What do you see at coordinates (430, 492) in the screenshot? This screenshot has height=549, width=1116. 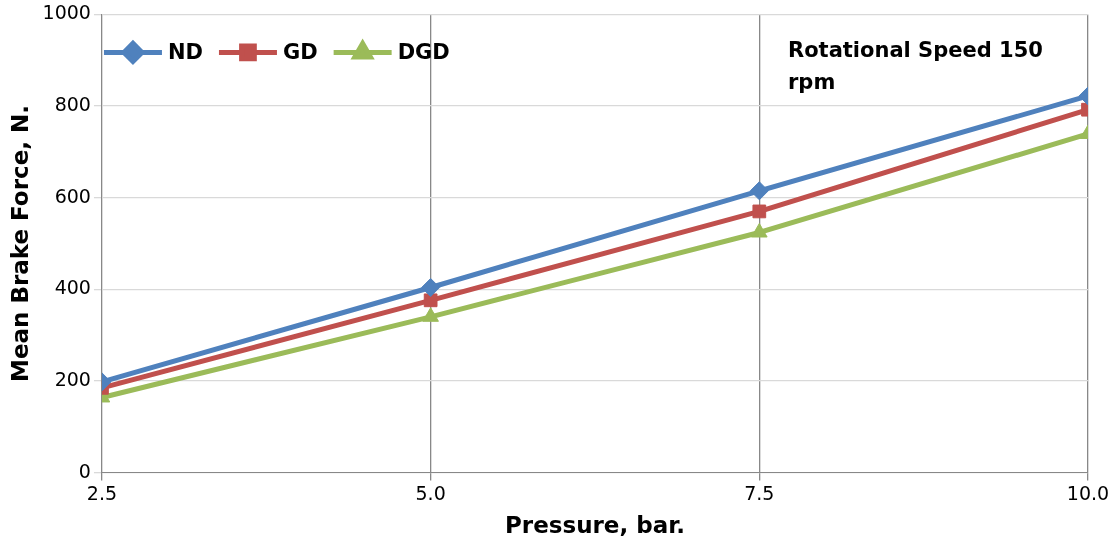 I see `x-tick-label: 5.0` at bounding box center [430, 492].